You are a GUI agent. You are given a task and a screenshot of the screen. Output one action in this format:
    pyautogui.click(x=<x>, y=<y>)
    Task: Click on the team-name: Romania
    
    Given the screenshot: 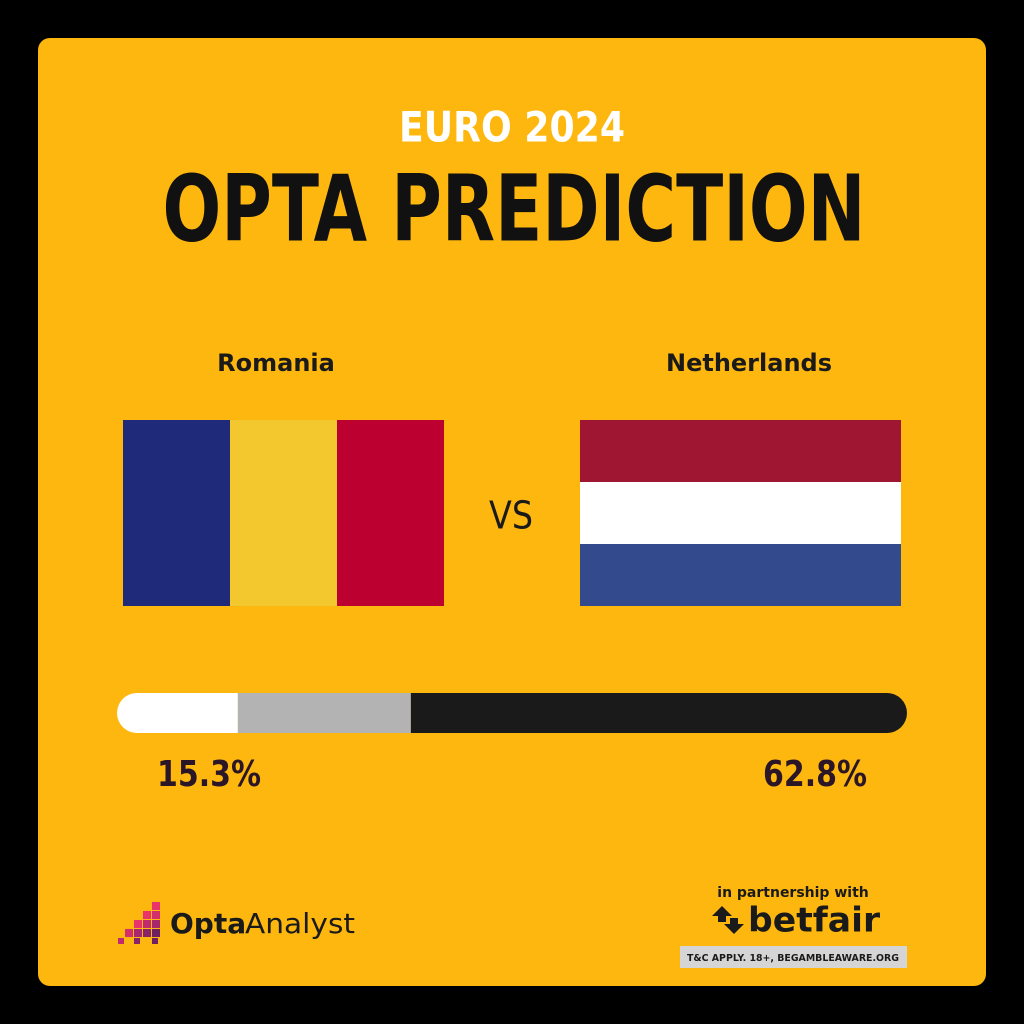 What is the action you would take?
    pyautogui.click(x=276, y=363)
    